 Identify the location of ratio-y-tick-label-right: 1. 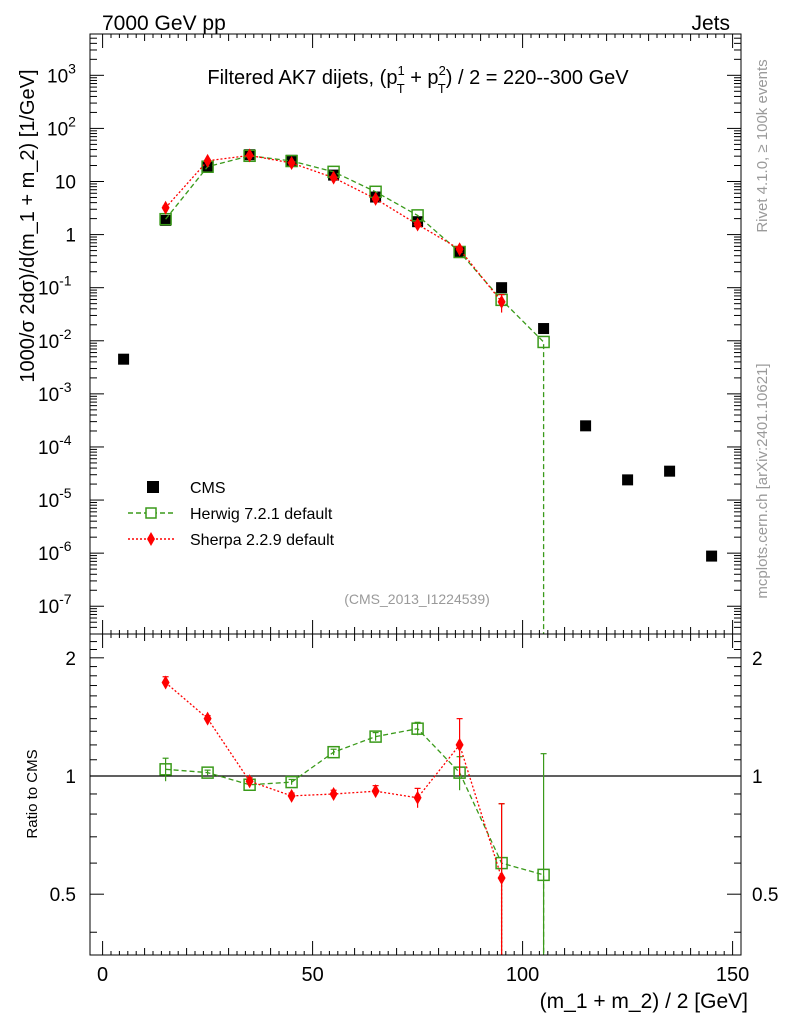
(757, 777).